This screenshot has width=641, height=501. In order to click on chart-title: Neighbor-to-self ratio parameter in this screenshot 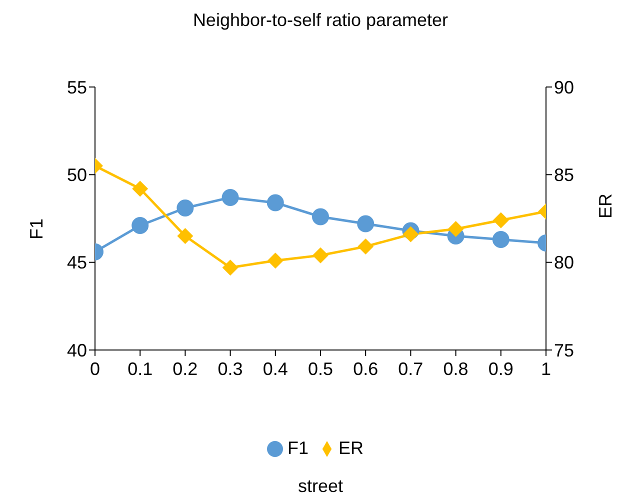, I will do `click(321, 20)`.